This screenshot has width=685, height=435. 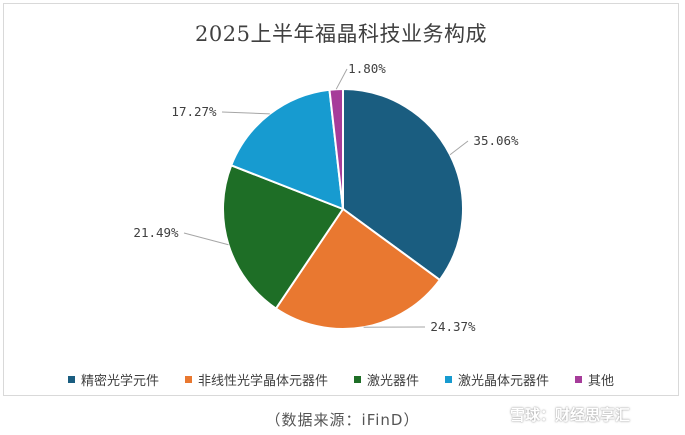 I want to click on data-label: 1.80%, so click(x=367, y=68).